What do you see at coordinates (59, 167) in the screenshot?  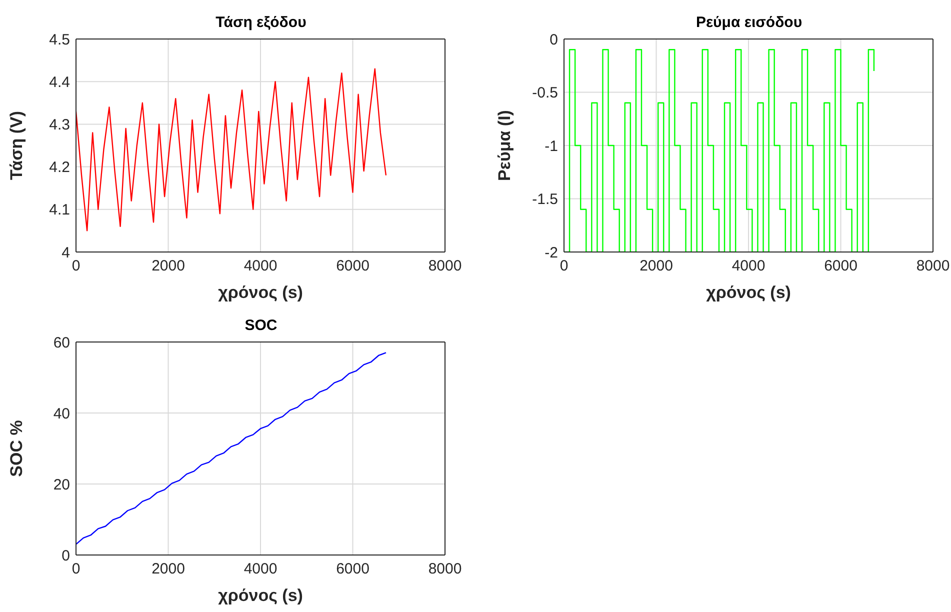 I see `y-tick-label: 4.2` at bounding box center [59, 167].